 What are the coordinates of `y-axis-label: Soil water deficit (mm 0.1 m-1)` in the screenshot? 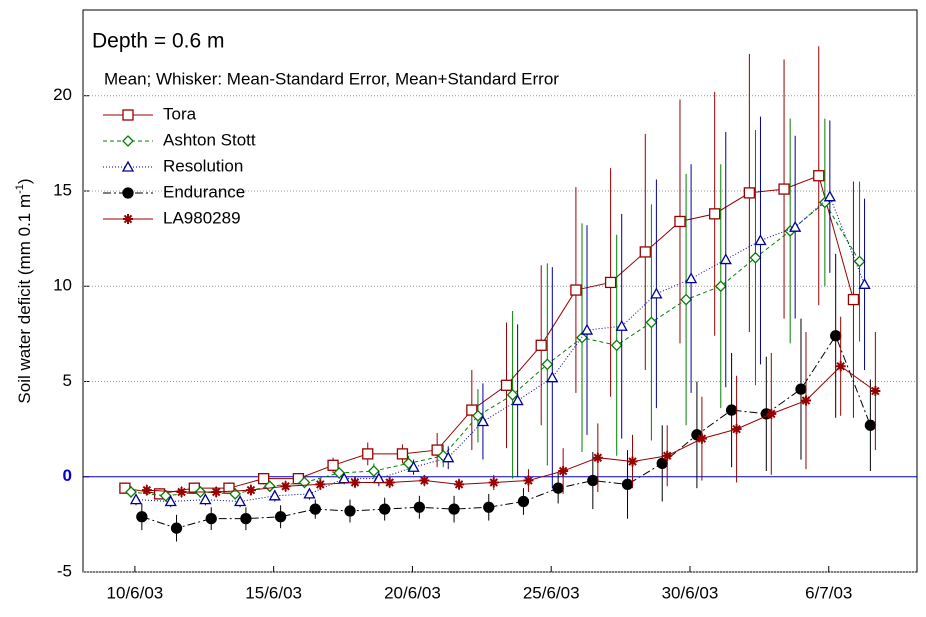 It's located at (24, 290).